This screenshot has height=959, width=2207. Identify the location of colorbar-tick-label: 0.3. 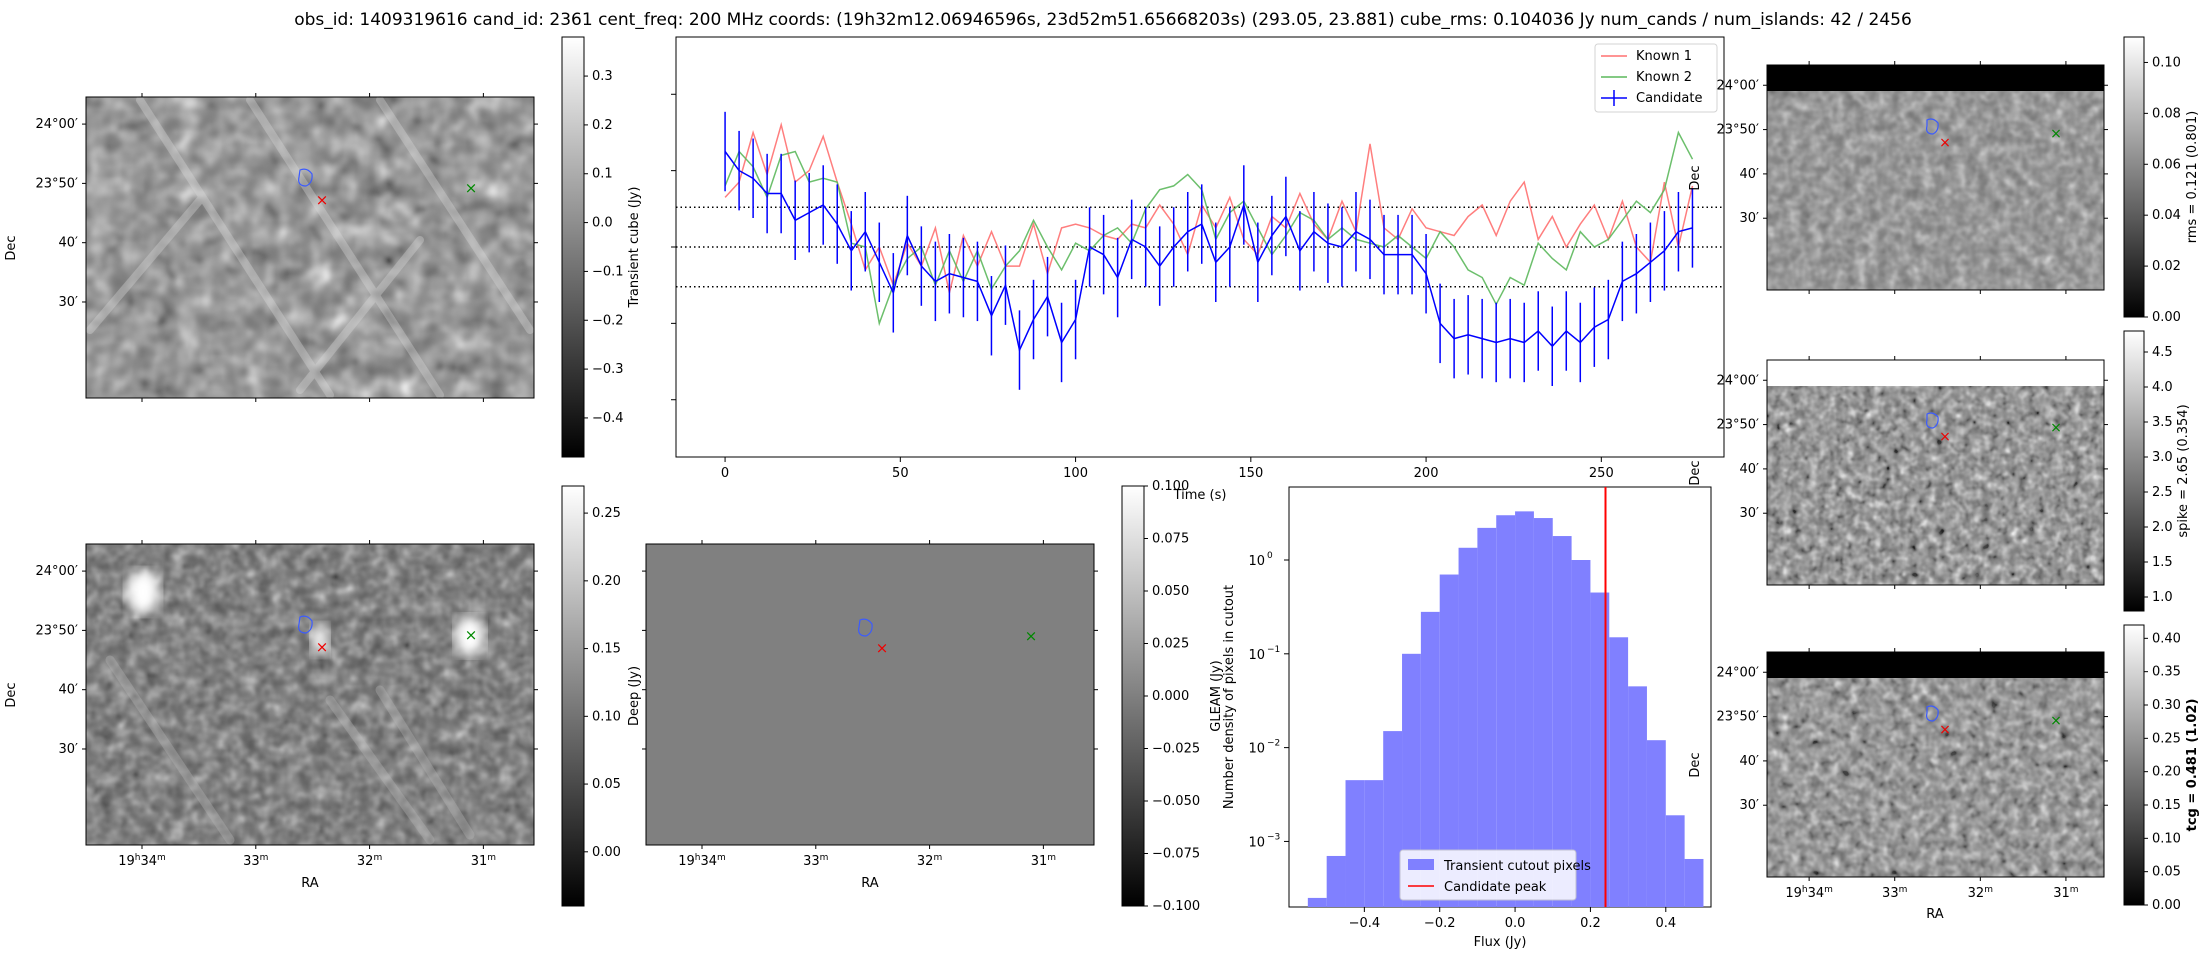
(602, 76).